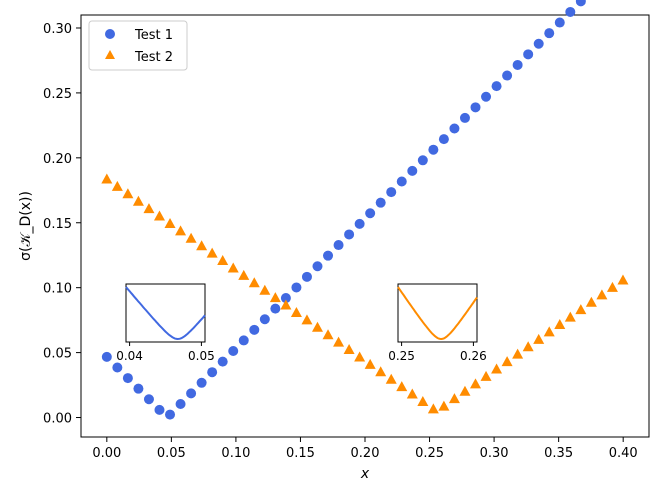  What do you see at coordinates (153, 35) in the screenshot?
I see `legend-label-test-1: Test 1` at bounding box center [153, 35].